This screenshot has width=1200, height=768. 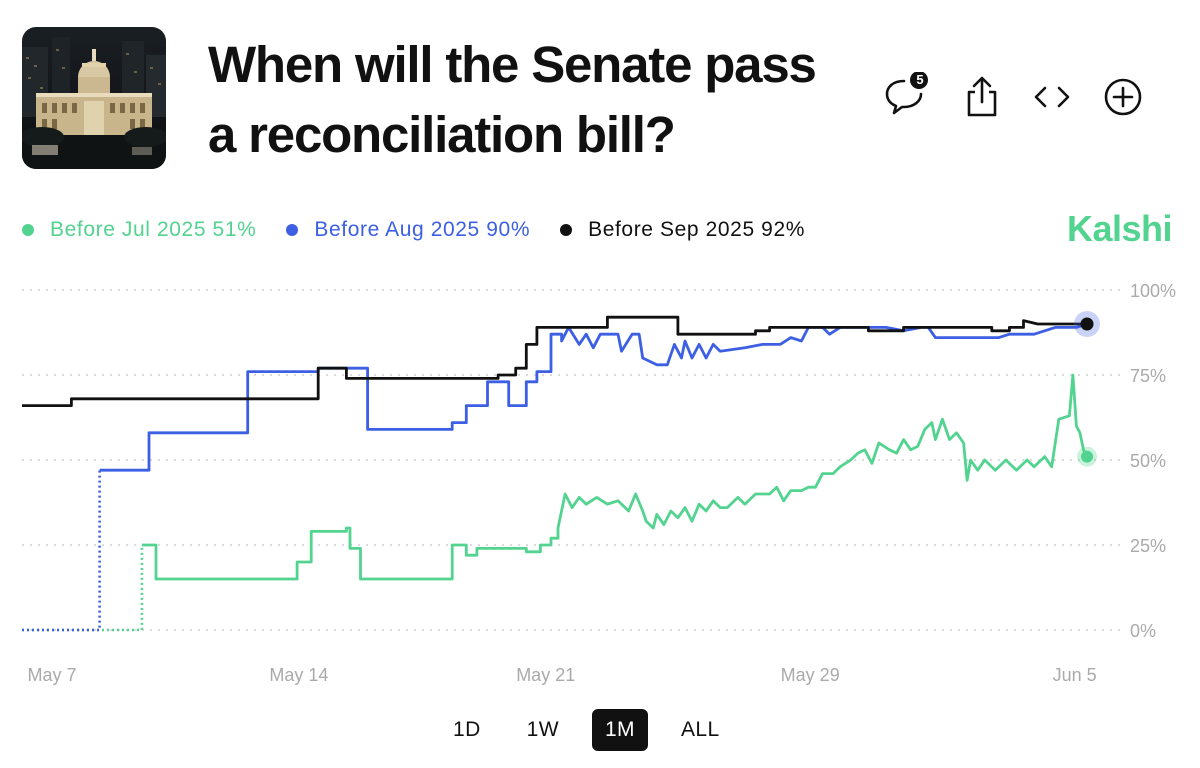 What do you see at coordinates (810, 675) in the screenshot?
I see `x-tick-label: May 29` at bounding box center [810, 675].